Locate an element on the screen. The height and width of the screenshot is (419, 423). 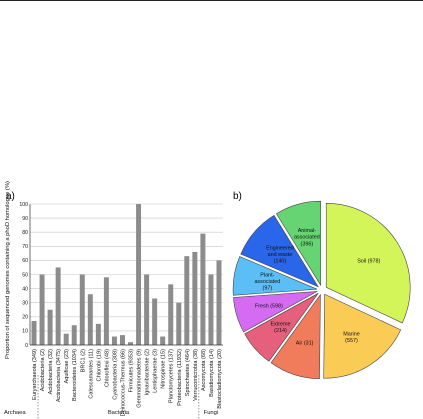
y-tick-label: 80 is located at coordinates (25, 233).